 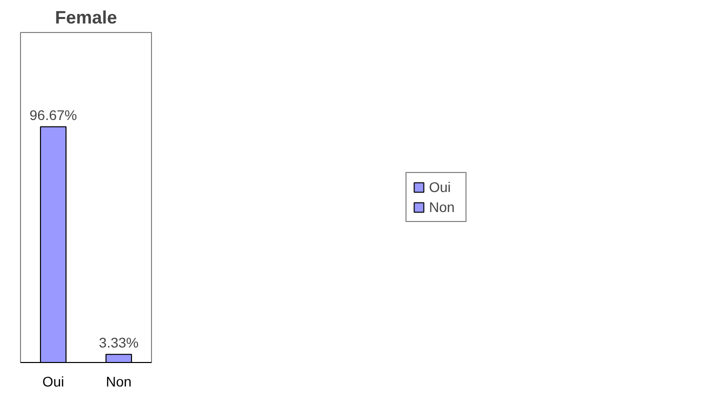 What do you see at coordinates (86, 18) in the screenshot?
I see `chart-title: Female` at bounding box center [86, 18].